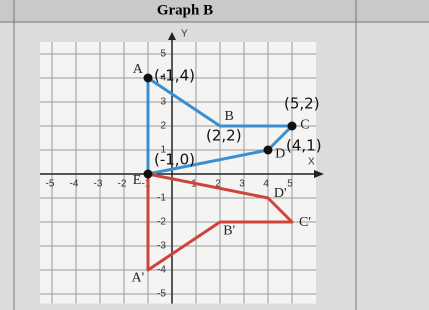 The width and height of the screenshot is (429, 310). Describe the element at coordinates (163, 126) in the screenshot. I see `y-tick-label: 2` at that location.